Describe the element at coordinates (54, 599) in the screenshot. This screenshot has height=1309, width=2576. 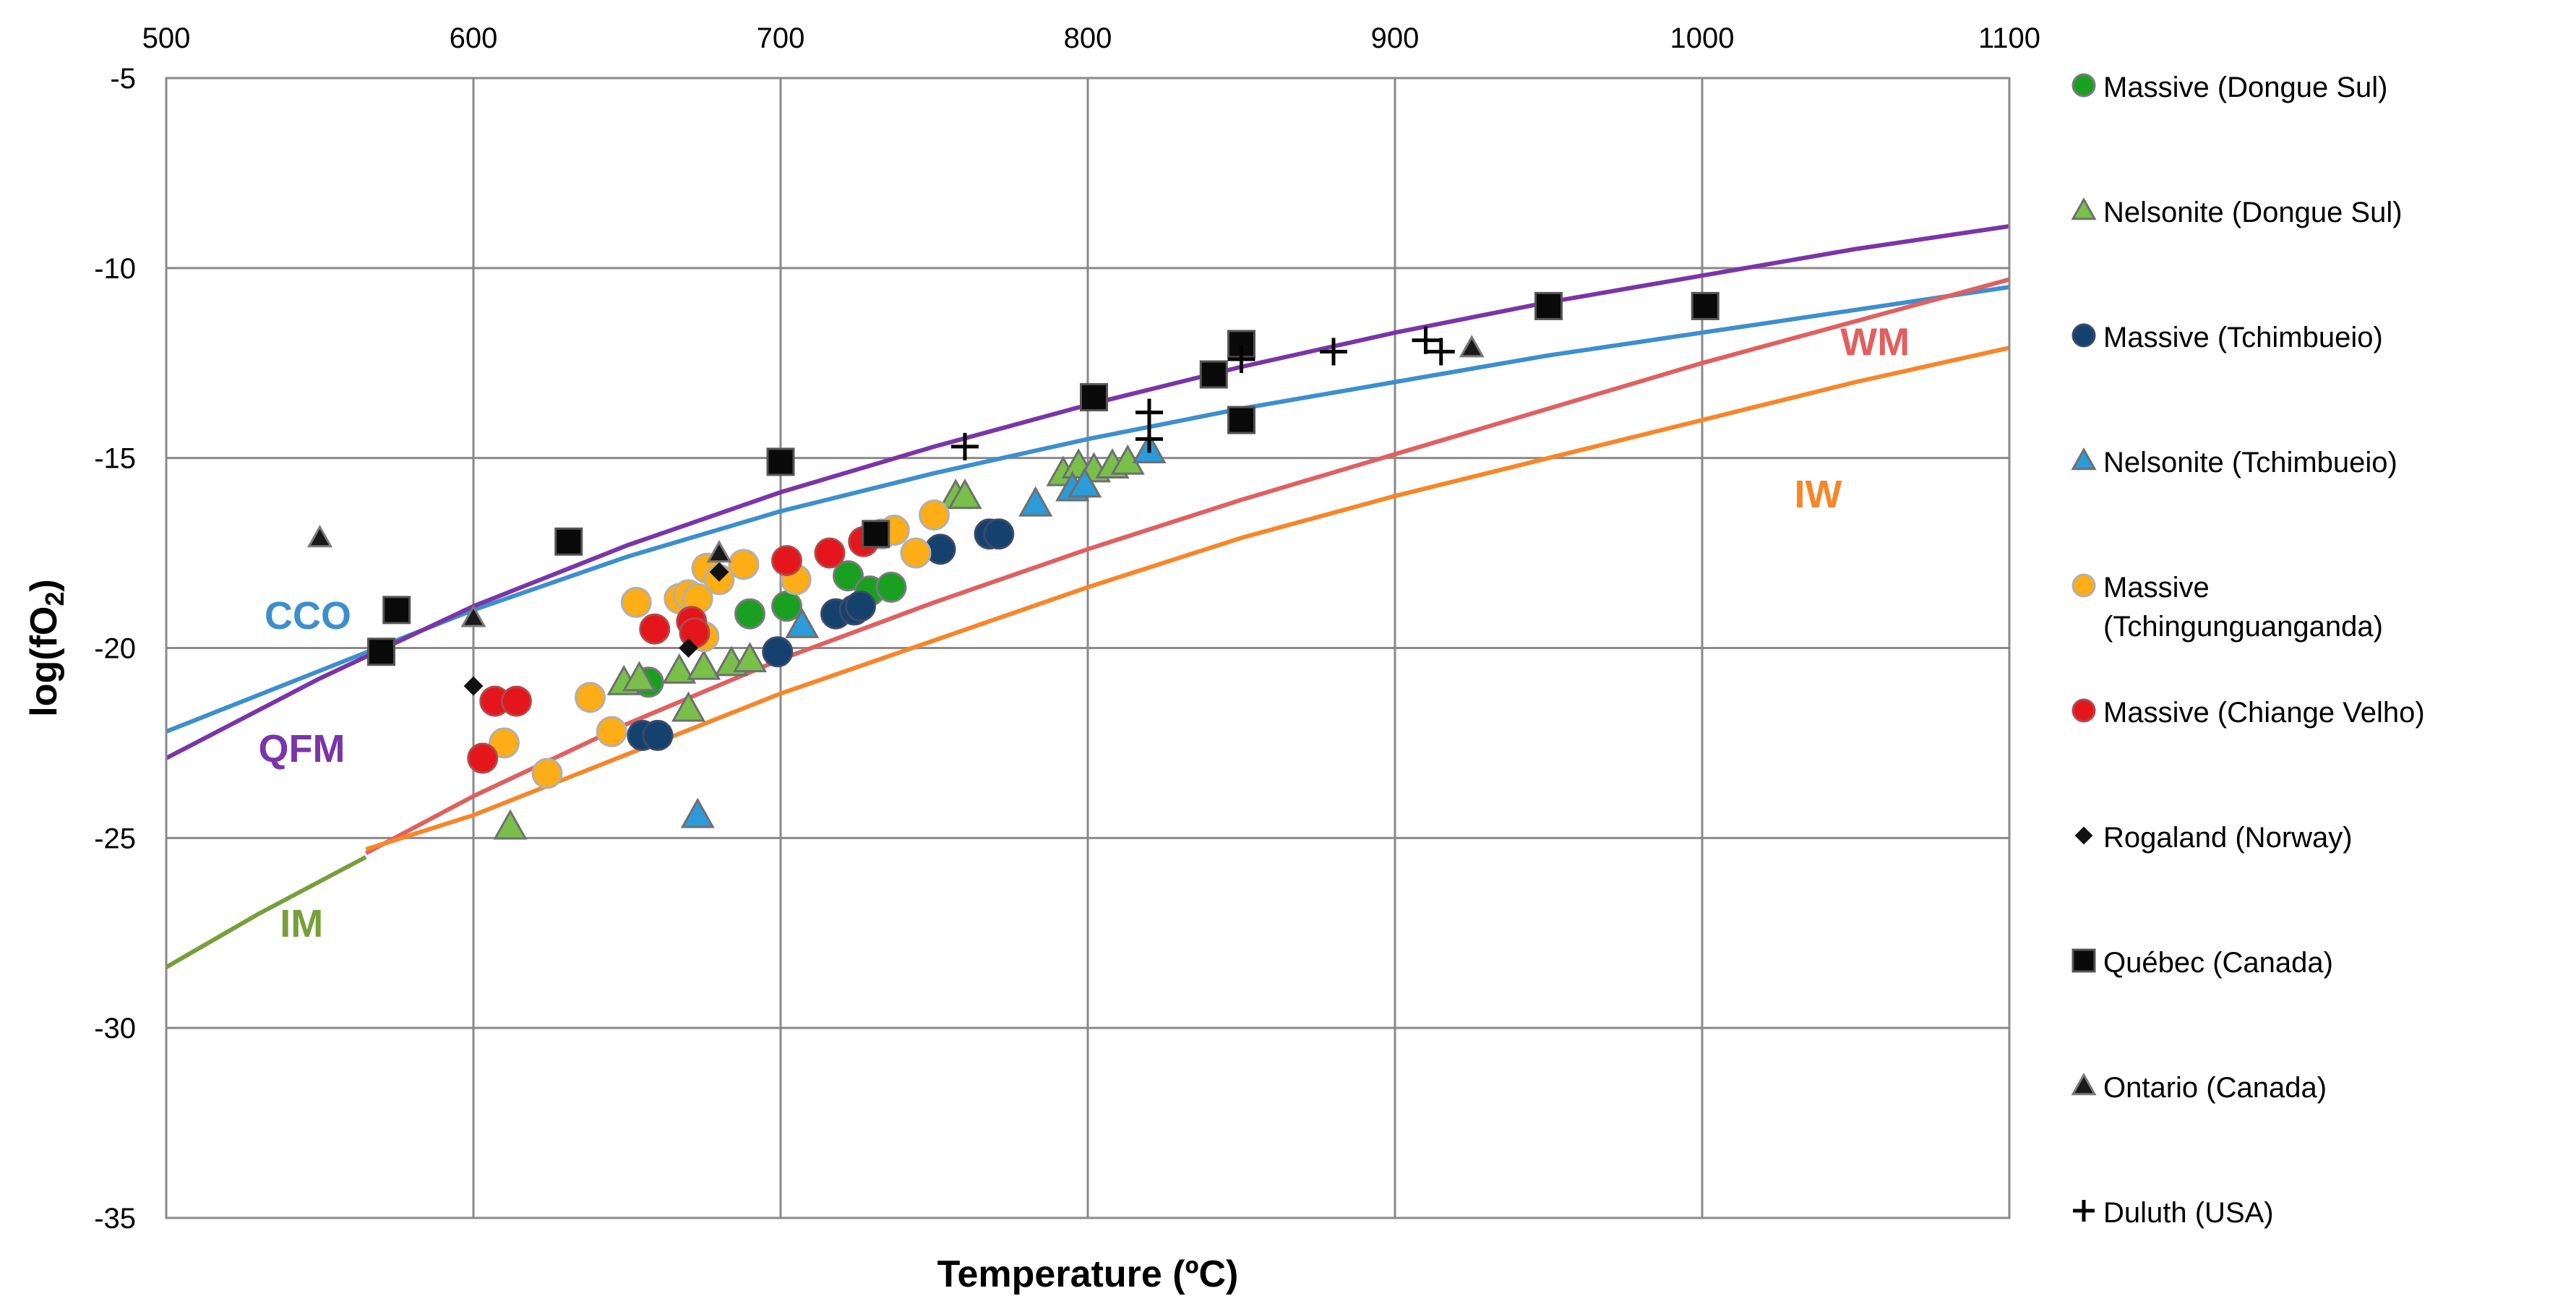
I see `y-axis-title-subscript: 2` at that location.